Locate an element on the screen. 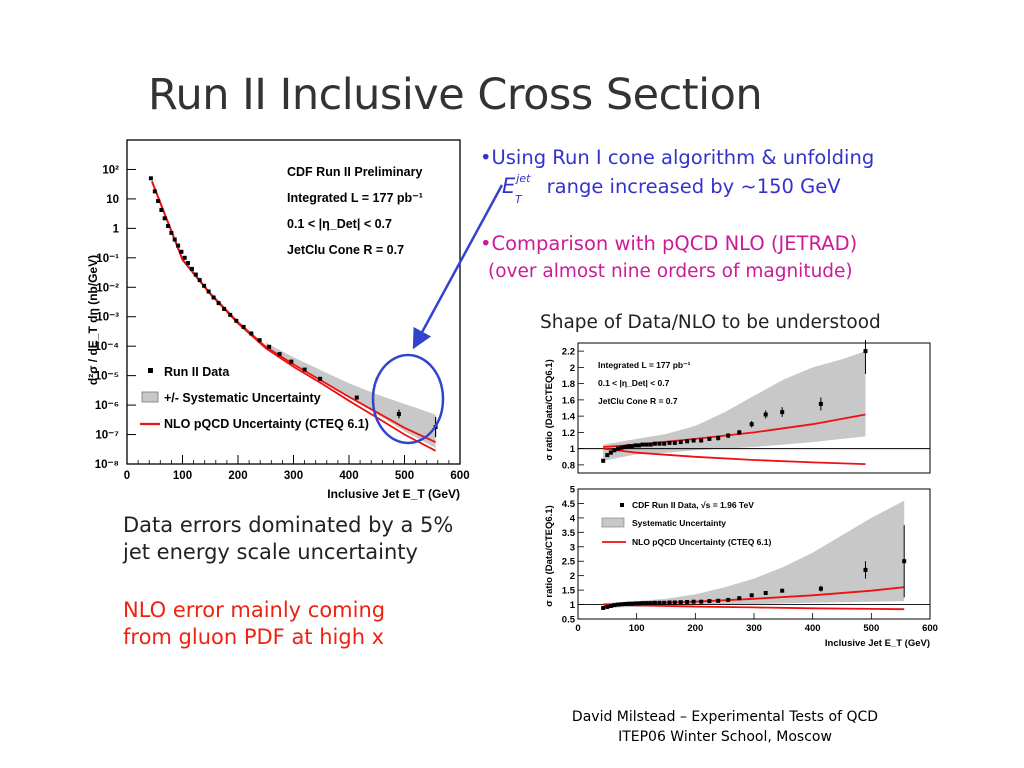 The width and height of the screenshot is (1024, 768). r1-y-tick-label: 0.8 is located at coordinates (568, 465).